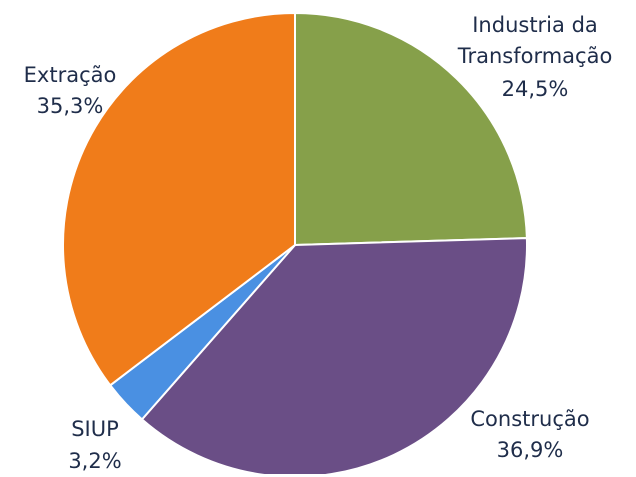 Image resolution: width=636 pixels, height=477 pixels. Describe the element at coordinates (95, 429) in the screenshot. I see `category-label: SIUP` at that location.